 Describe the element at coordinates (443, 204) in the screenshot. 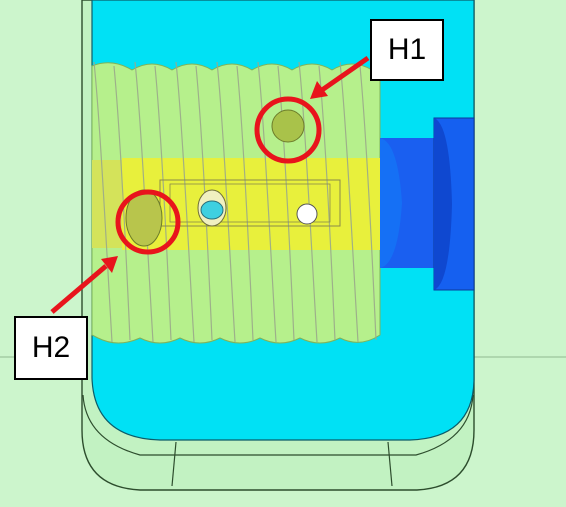

I see `shaft-flange-shading` at that location.